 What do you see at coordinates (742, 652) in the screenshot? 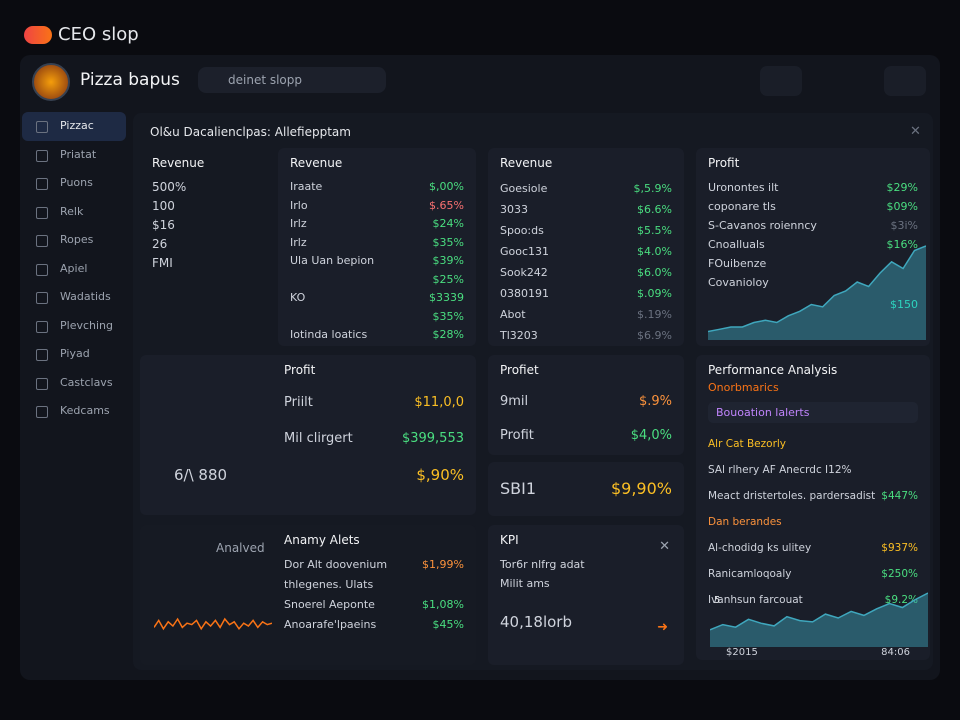
I see `x-label: $2015` at bounding box center [742, 652].